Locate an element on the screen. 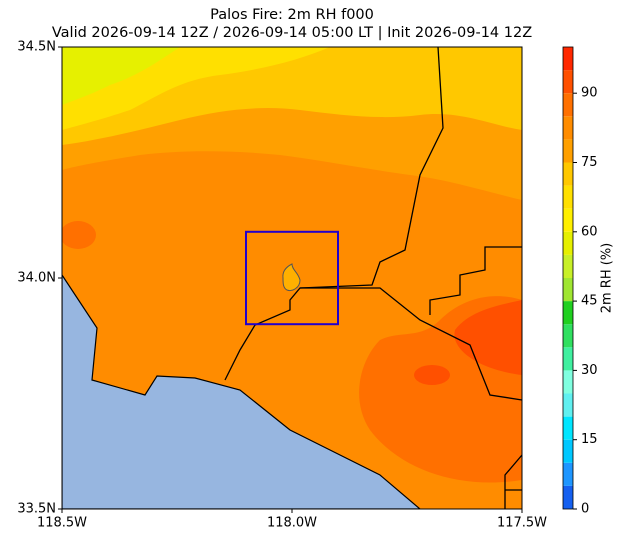 The height and width of the screenshot is (543, 628). colorbar-tick-label: 30 is located at coordinates (589, 370).